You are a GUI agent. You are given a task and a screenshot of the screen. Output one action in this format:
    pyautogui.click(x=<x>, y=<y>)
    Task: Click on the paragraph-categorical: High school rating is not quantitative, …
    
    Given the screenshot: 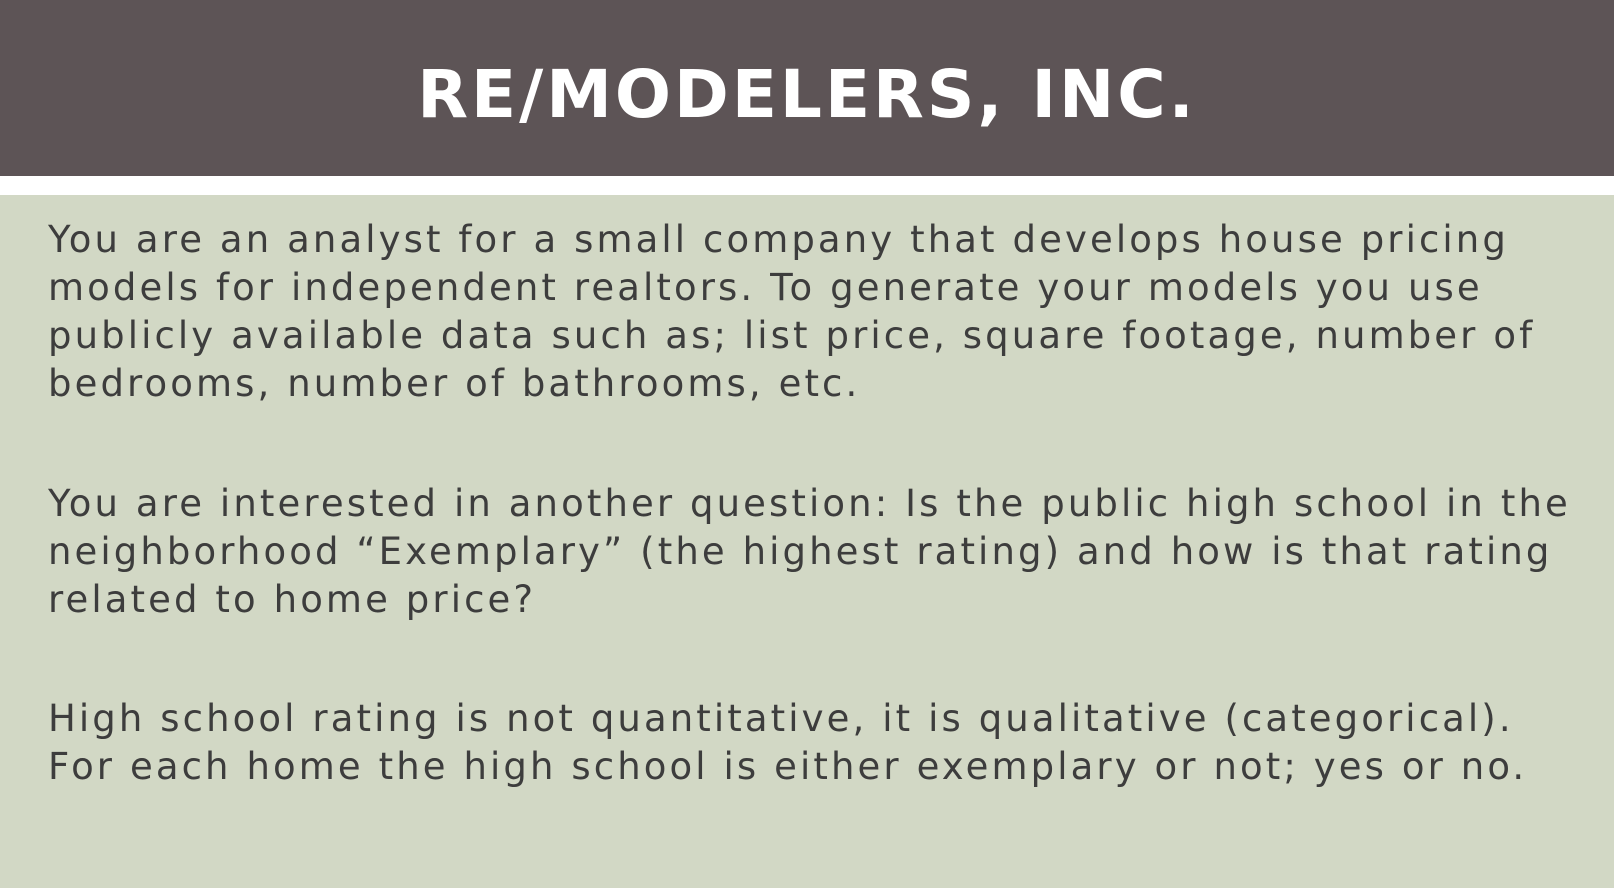 What is the action you would take?
    pyautogui.click(x=788, y=742)
    